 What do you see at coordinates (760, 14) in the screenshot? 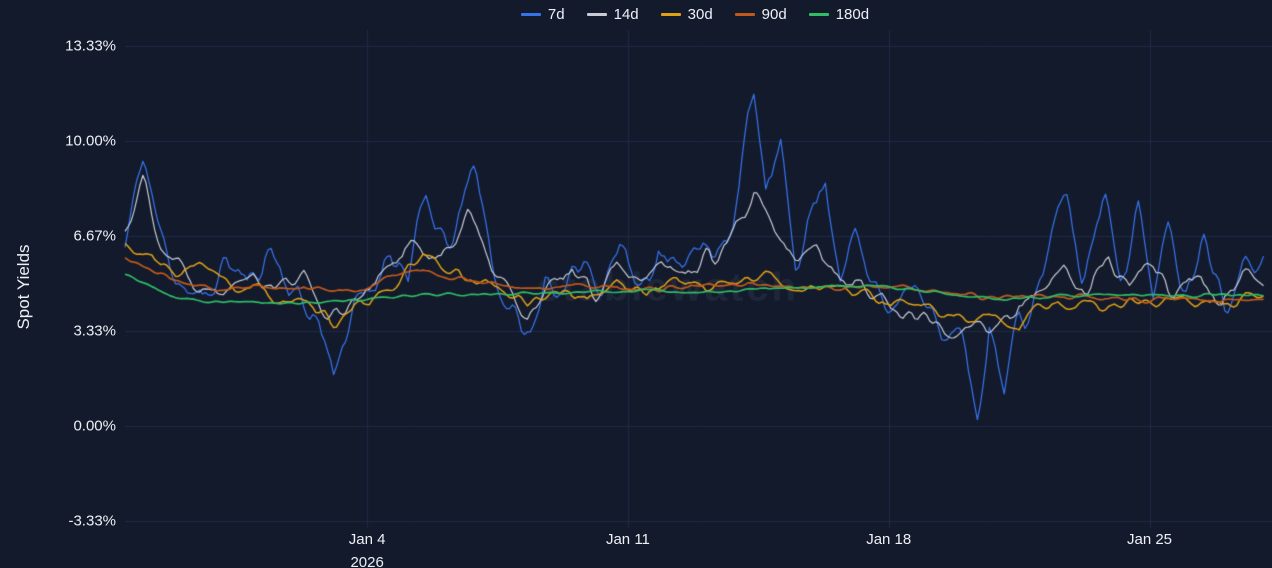
I see `legend-item-90d: 90d` at bounding box center [760, 14].